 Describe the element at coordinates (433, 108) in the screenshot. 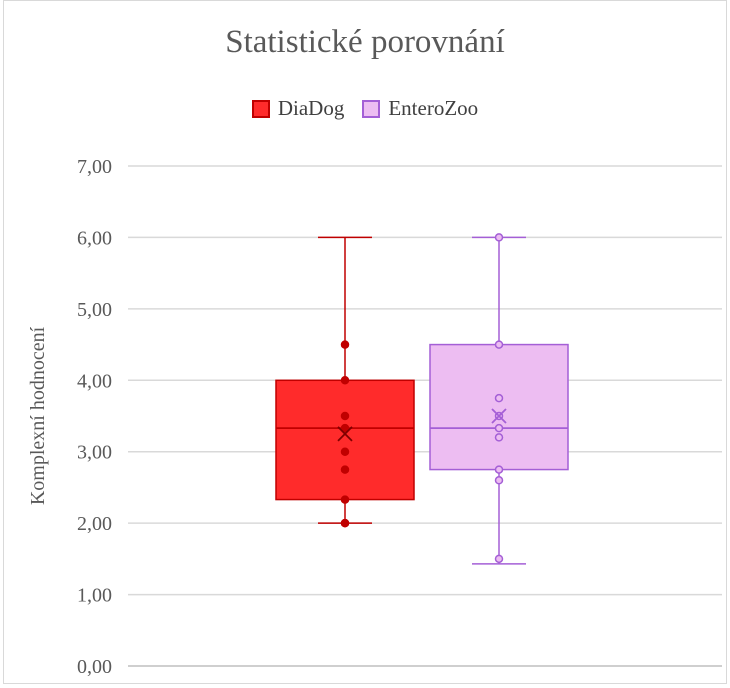

I see `legend-label-enterozoo: EnteroZoo` at that location.